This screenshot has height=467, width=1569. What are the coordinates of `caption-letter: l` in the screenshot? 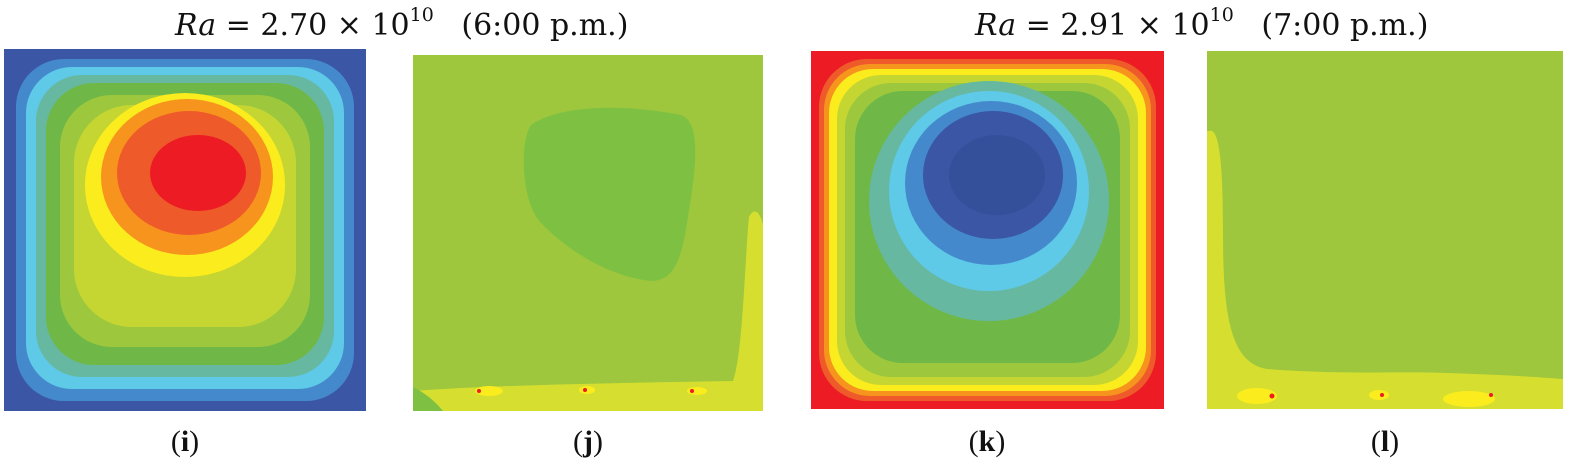 It's located at (1385, 441).